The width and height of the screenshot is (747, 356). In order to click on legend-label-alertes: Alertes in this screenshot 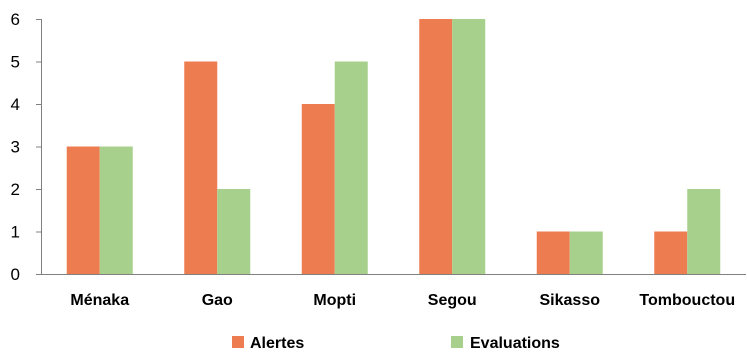, I will do `click(277, 343)`.